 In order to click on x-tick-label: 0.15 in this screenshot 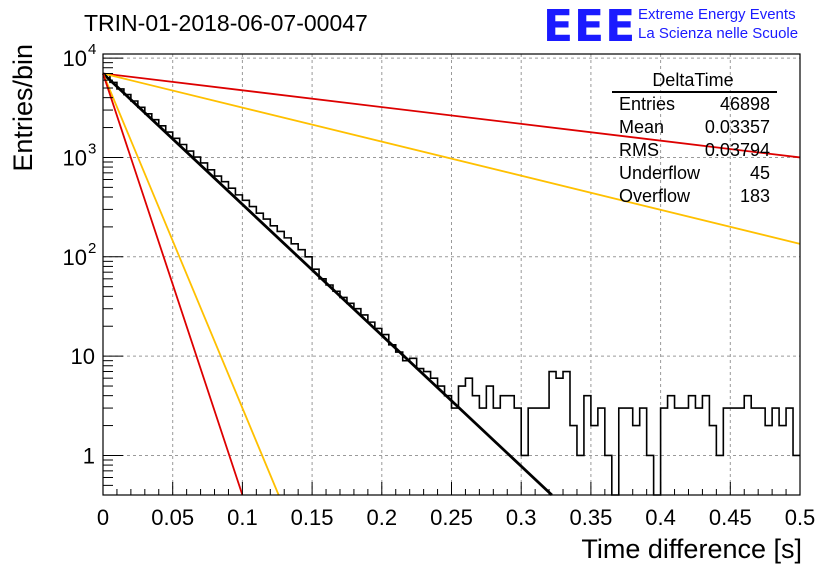, I will do `click(312, 517)`.